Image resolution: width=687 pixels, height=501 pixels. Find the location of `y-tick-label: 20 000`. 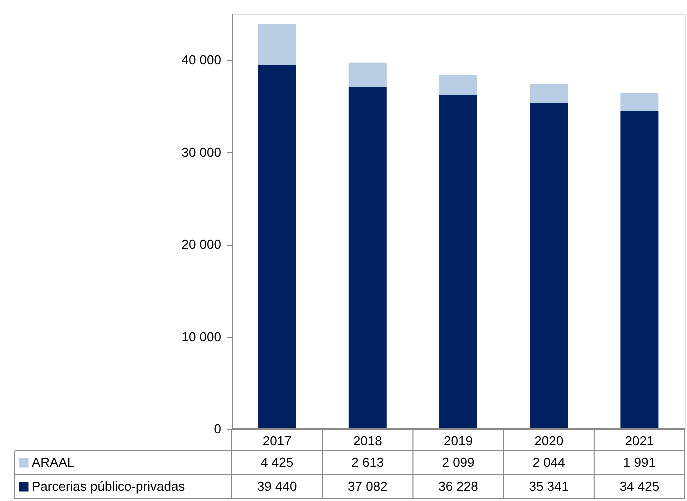

y-tick-label: 20 000 is located at coordinates (202, 244).